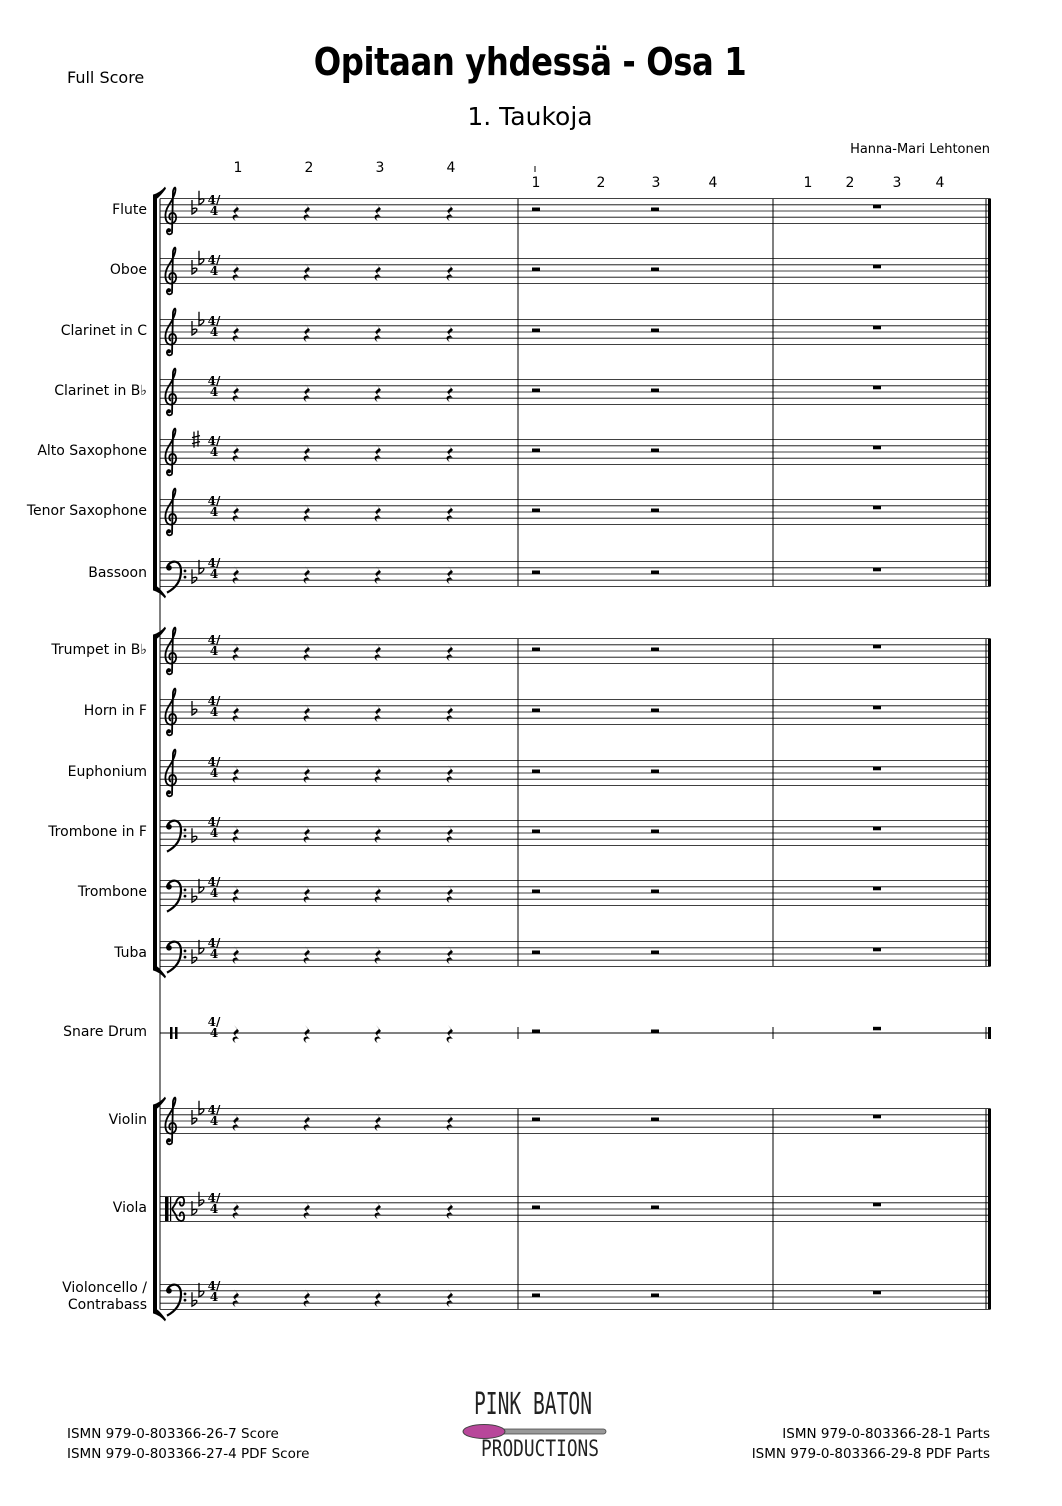  Describe the element at coordinates (174, 836) in the screenshot. I see `bass-clef-icon` at that location.